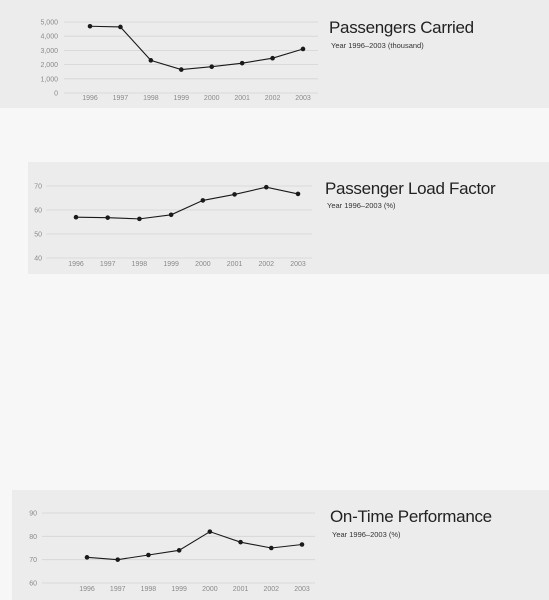 The height and width of the screenshot is (600, 549). I want to click on chart-title: On-Time Performance, so click(411, 516).